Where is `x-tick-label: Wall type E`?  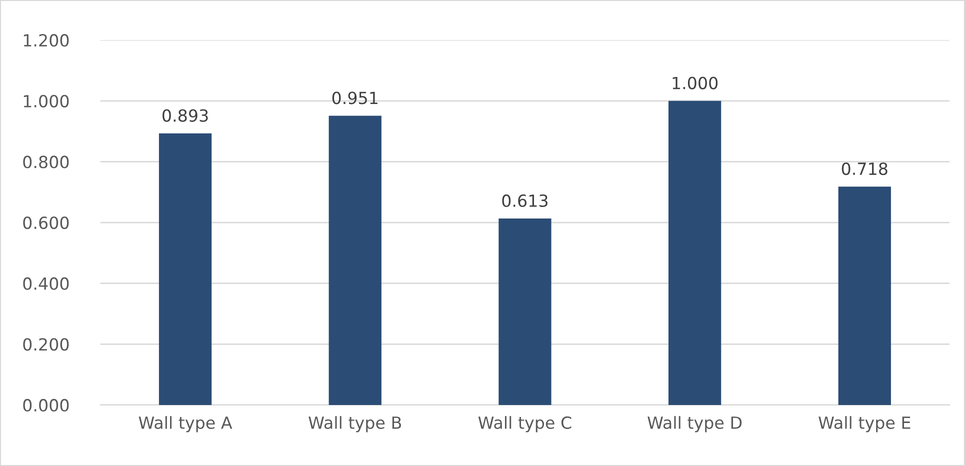 x-tick-label: Wall type E is located at coordinates (864, 424).